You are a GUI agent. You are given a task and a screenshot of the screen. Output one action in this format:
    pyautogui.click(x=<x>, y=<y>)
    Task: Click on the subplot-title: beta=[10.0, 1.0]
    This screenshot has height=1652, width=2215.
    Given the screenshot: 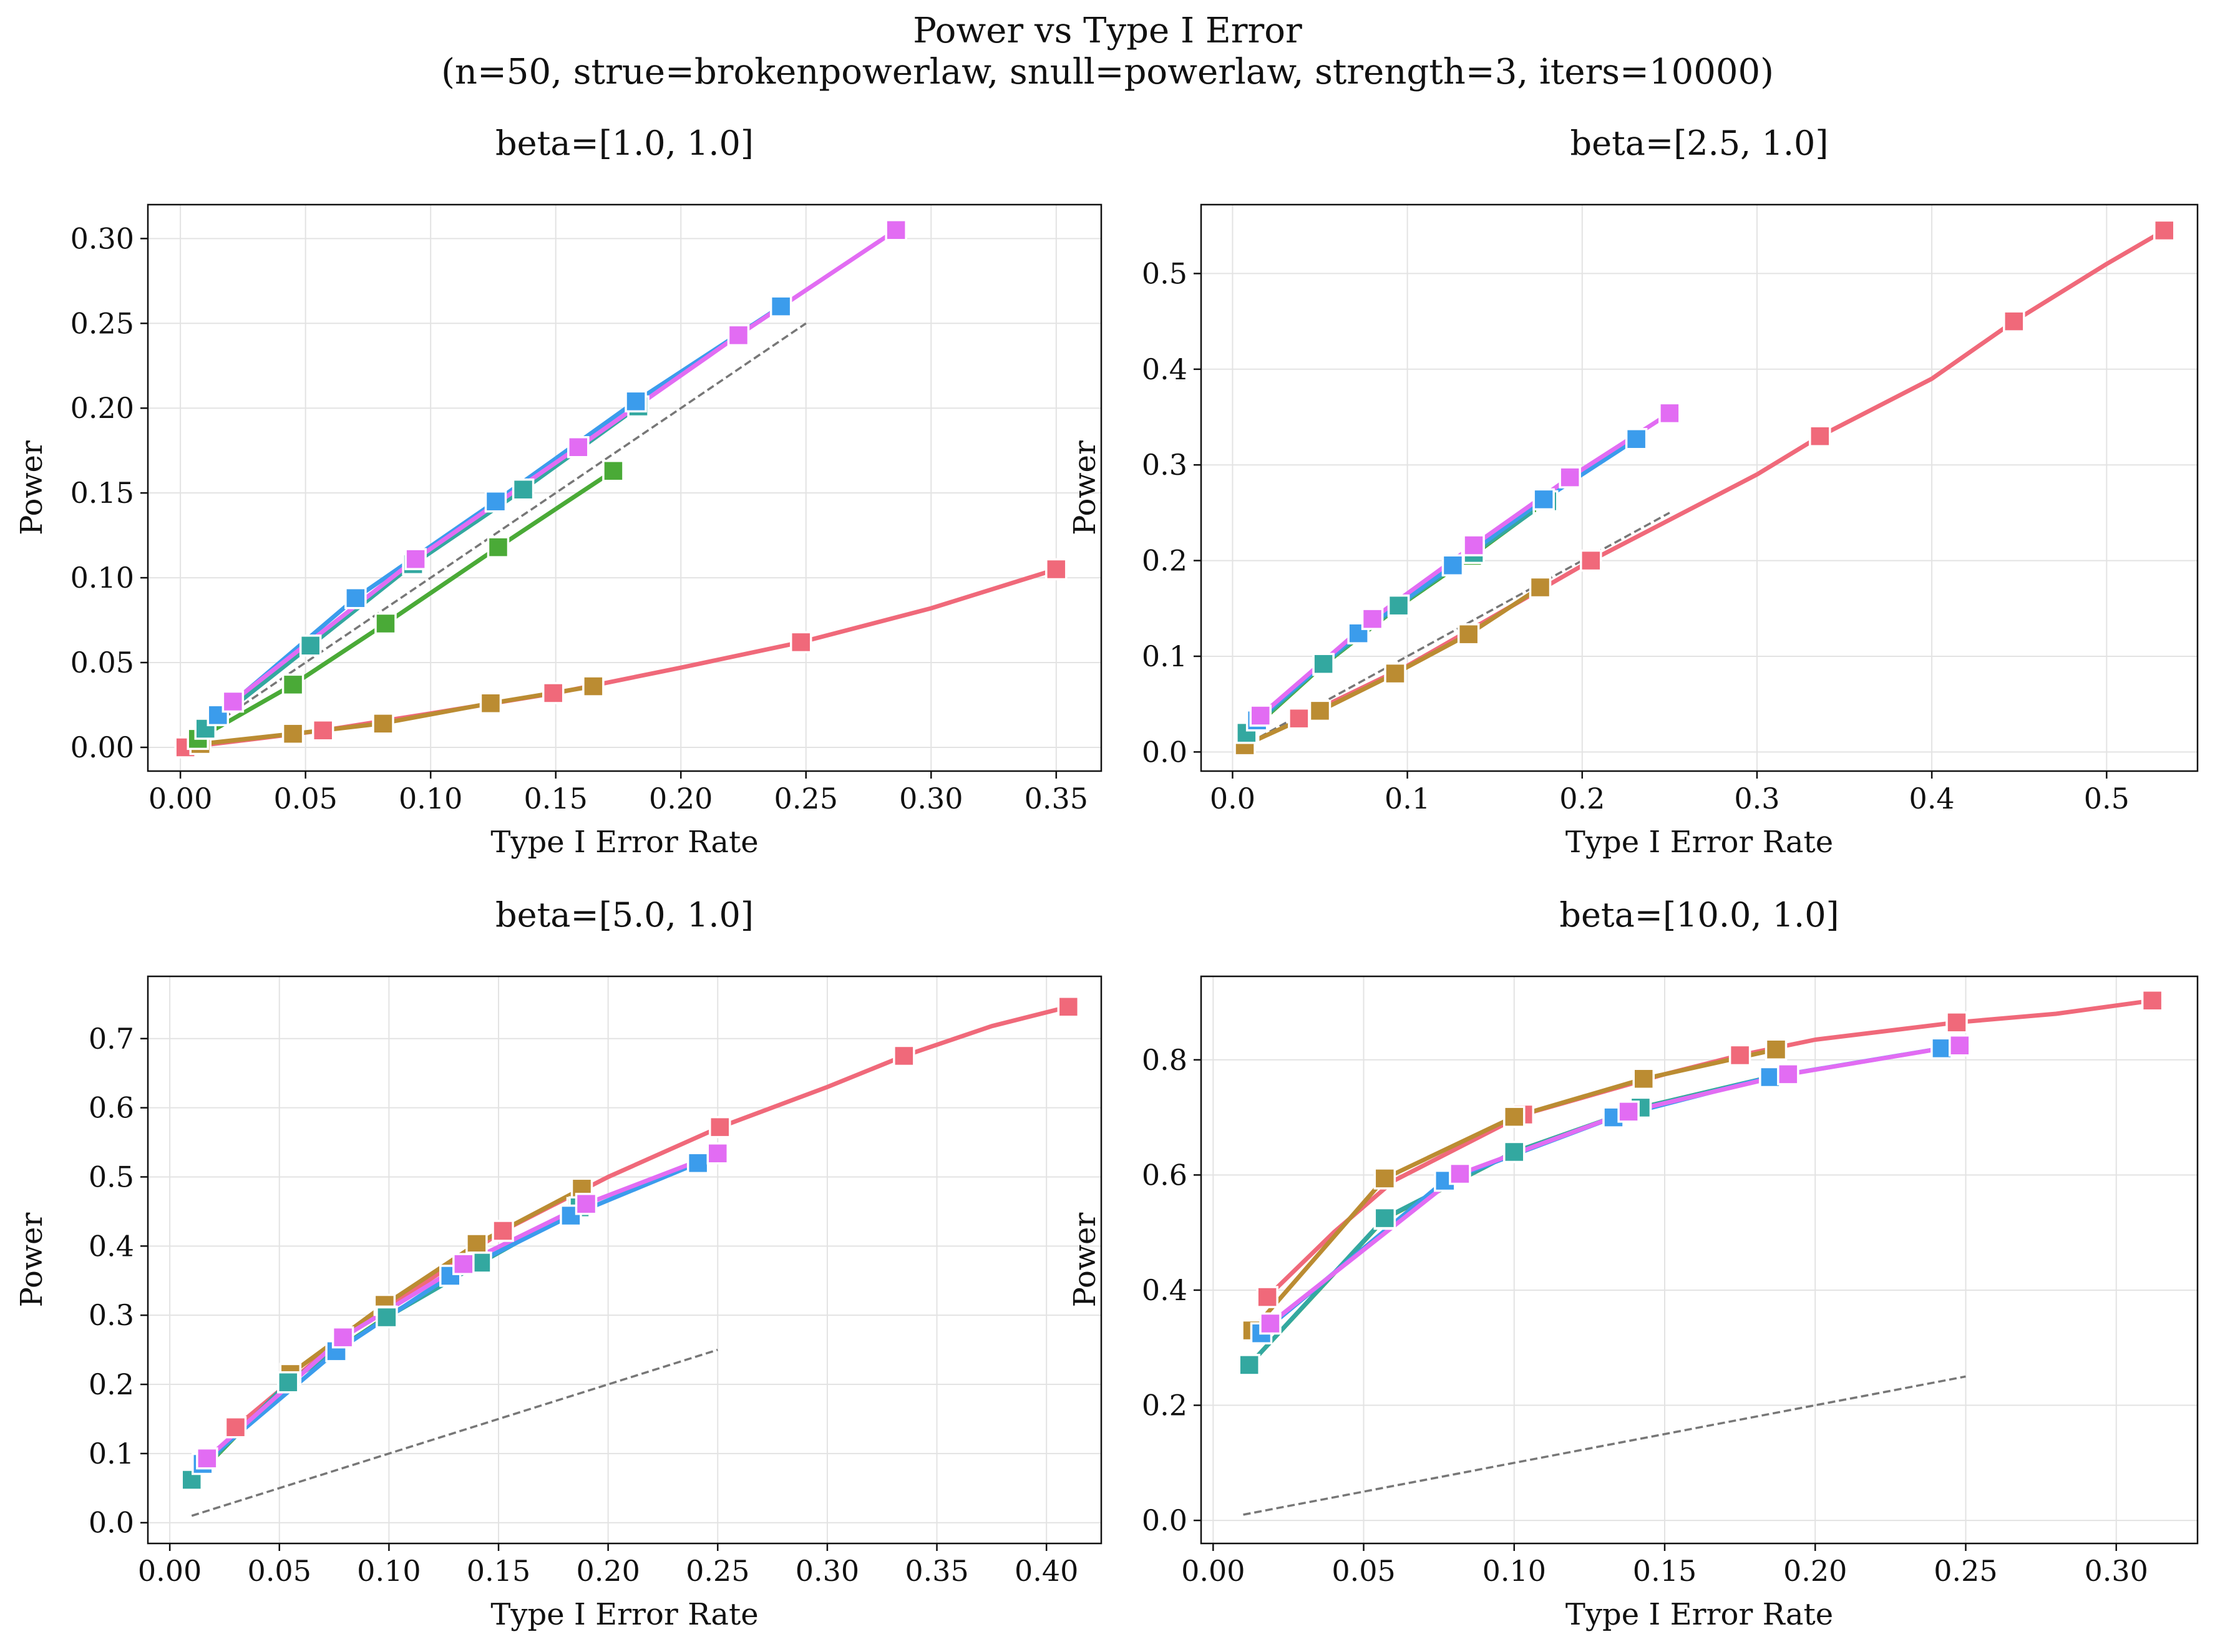 What is the action you would take?
    pyautogui.click(x=1699, y=915)
    